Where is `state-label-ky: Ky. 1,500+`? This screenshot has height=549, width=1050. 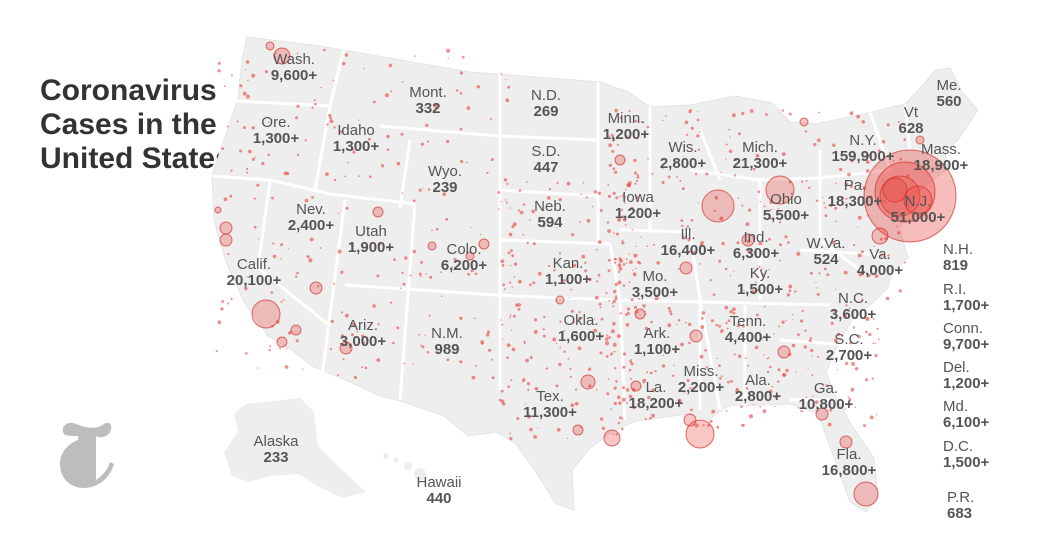
state-label-ky: Ky. 1,500+ is located at coordinates (760, 281).